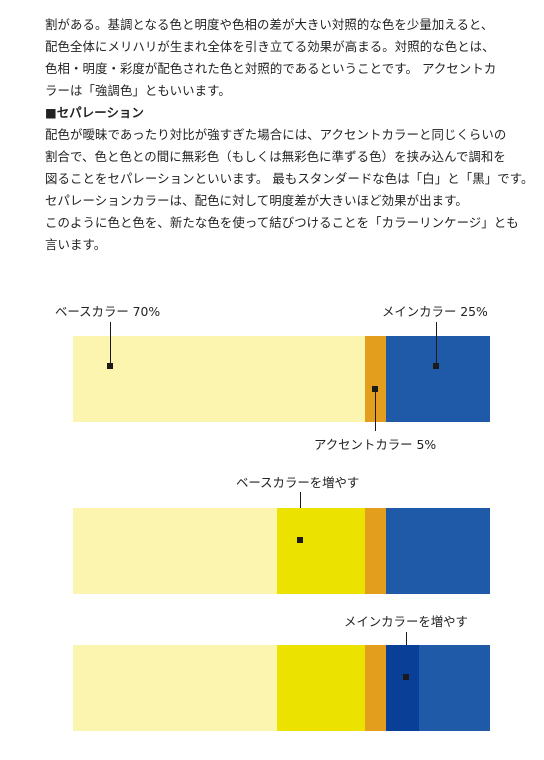 This screenshot has height=760, width=544. What do you see at coordinates (436, 344) in the screenshot?
I see `main-leader-line` at bounding box center [436, 344].